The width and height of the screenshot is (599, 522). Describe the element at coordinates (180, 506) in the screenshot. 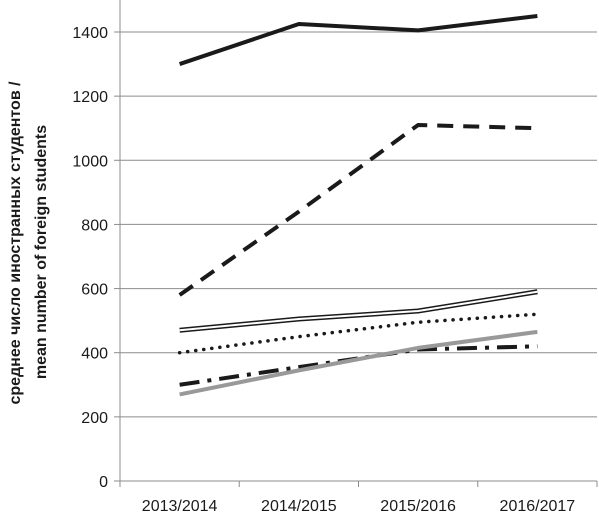

I see `x-tick-label-1: 2013/2014` at that location.